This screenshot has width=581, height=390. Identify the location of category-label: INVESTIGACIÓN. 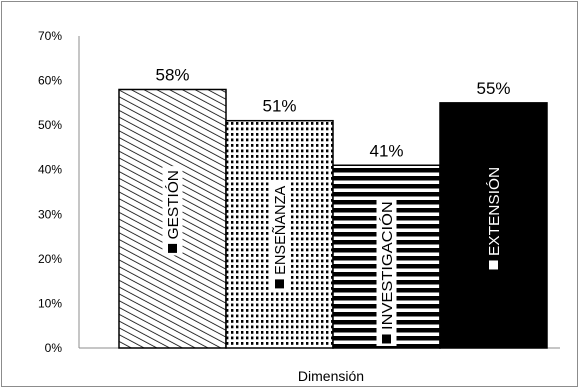
(387, 265).